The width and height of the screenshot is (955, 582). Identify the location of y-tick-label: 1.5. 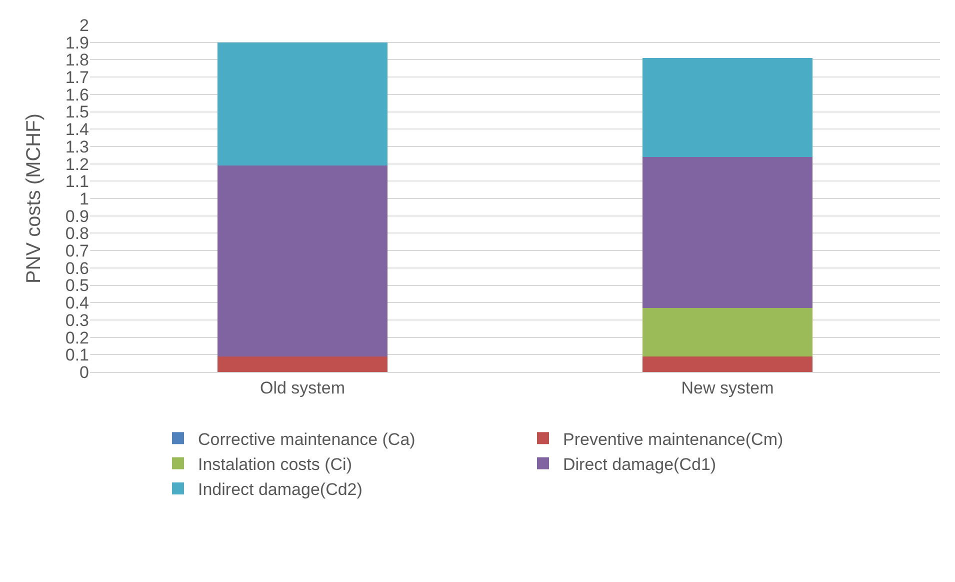
(77, 112).